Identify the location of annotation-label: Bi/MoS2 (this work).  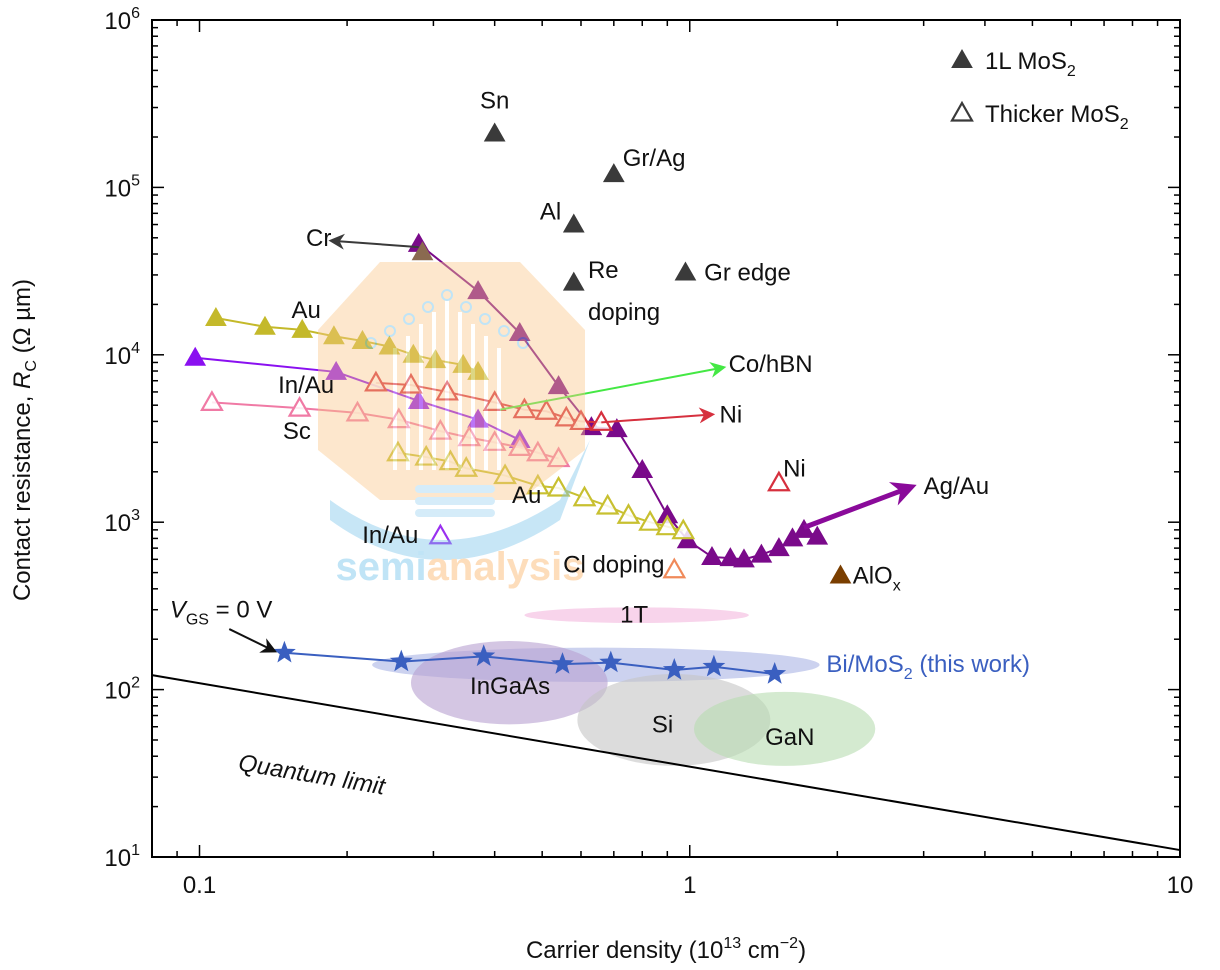
(928, 667).